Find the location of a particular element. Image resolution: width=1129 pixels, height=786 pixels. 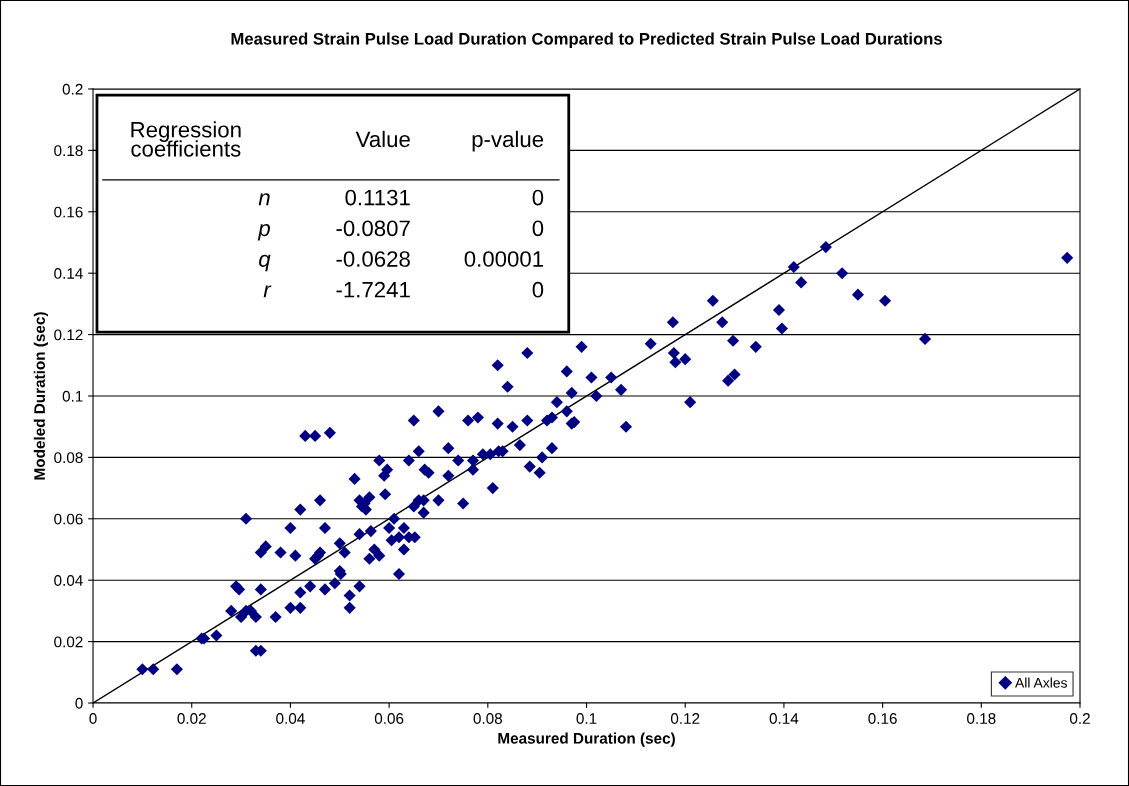

annotation: Regression coefficients is located at coordinates (186, 139).